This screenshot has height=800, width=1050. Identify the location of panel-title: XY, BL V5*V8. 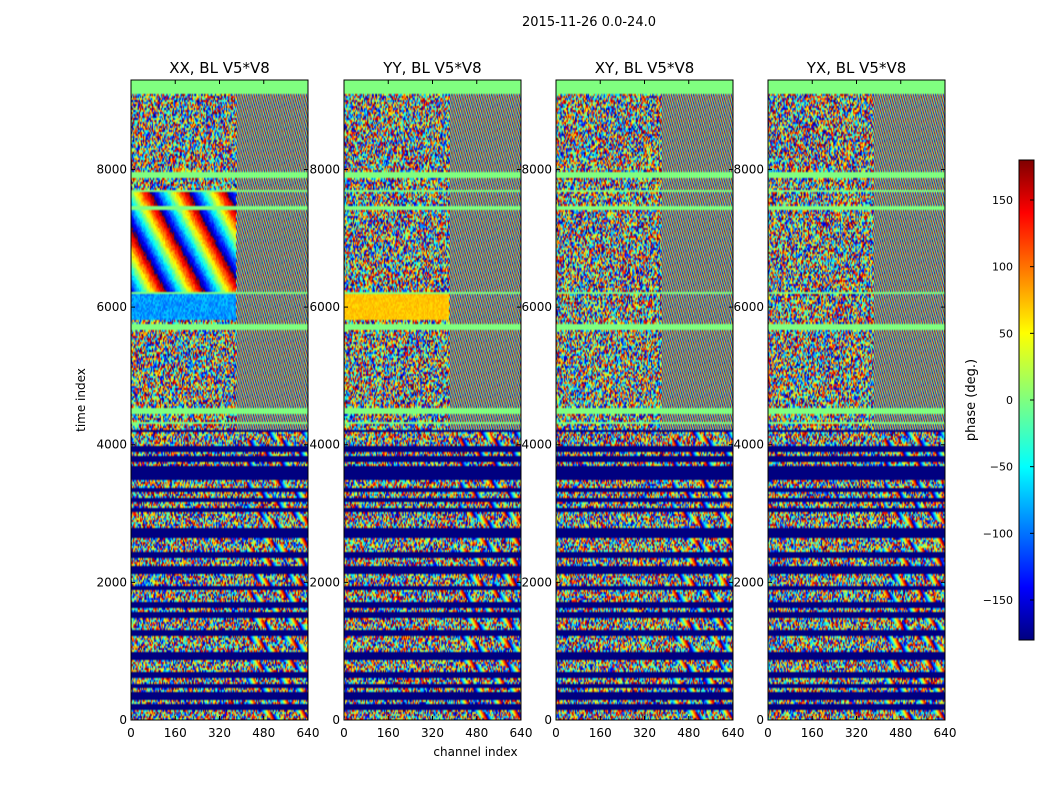
(645, 68).